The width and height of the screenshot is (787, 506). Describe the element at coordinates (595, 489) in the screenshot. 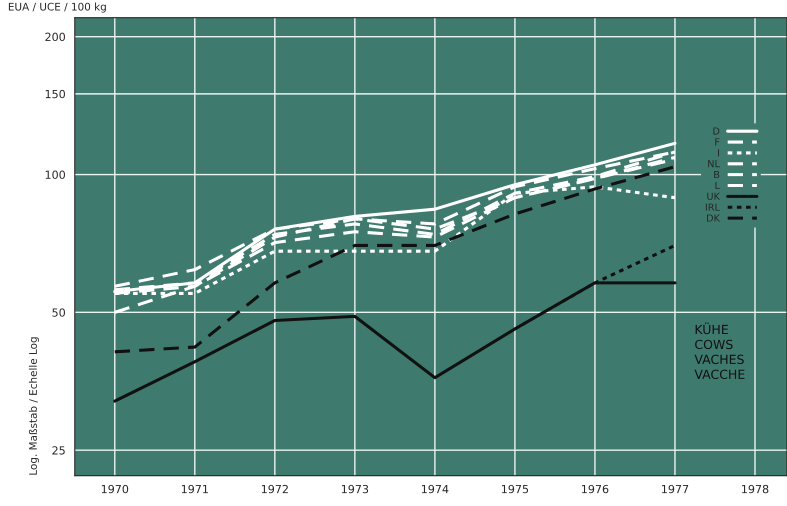

I see `x-tick-label: 1976` at that location.